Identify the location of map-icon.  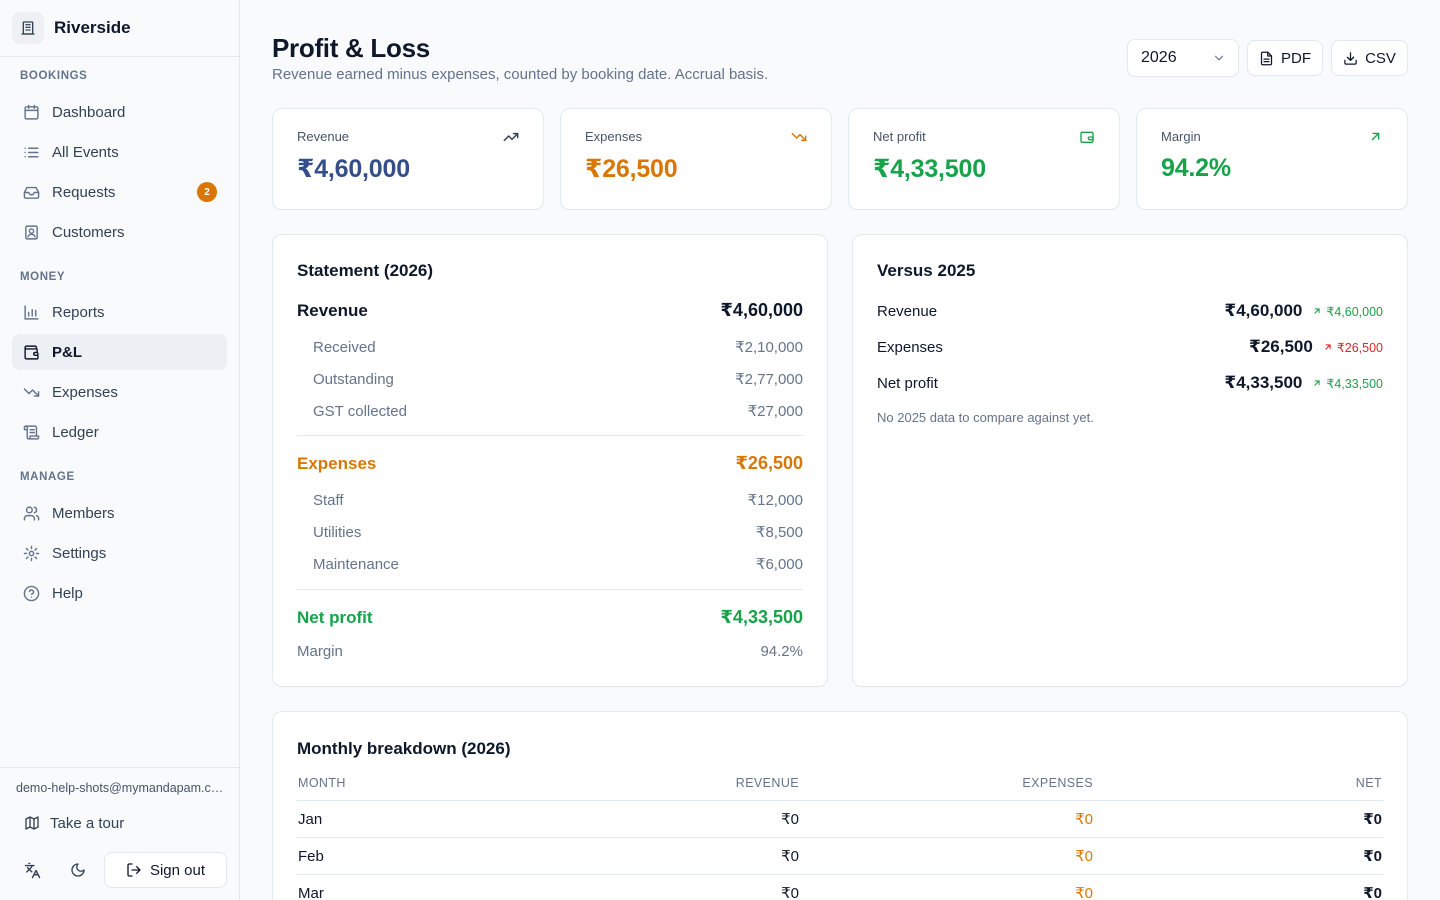
(32, 823).